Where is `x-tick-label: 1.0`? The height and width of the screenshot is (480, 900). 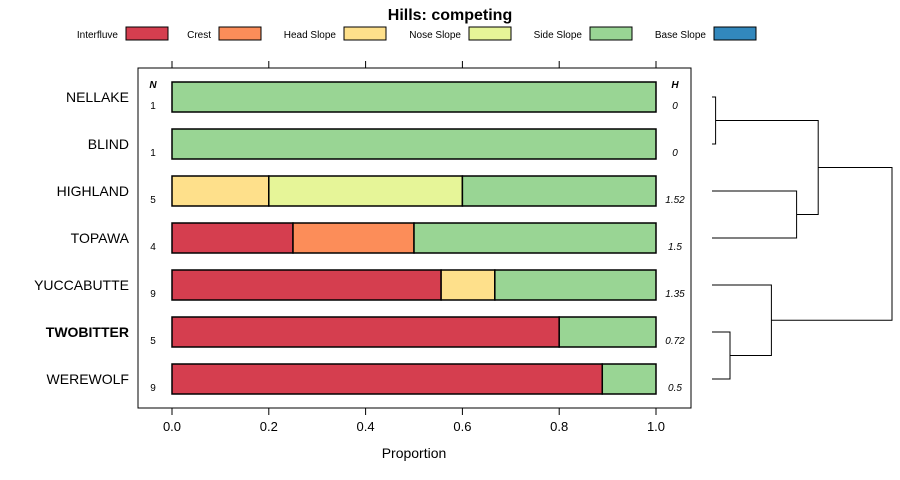 x-tick-label: 1.0 is located at coordinates (656, 426).